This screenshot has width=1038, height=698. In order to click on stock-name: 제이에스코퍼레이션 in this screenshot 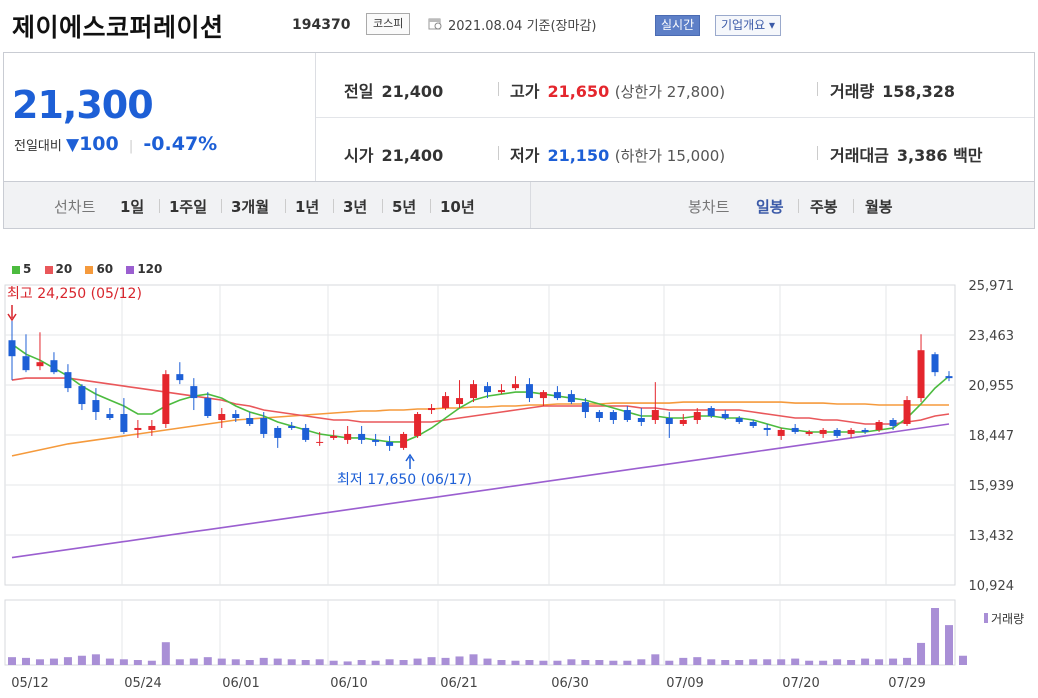, I will do `click(118, 27)`.